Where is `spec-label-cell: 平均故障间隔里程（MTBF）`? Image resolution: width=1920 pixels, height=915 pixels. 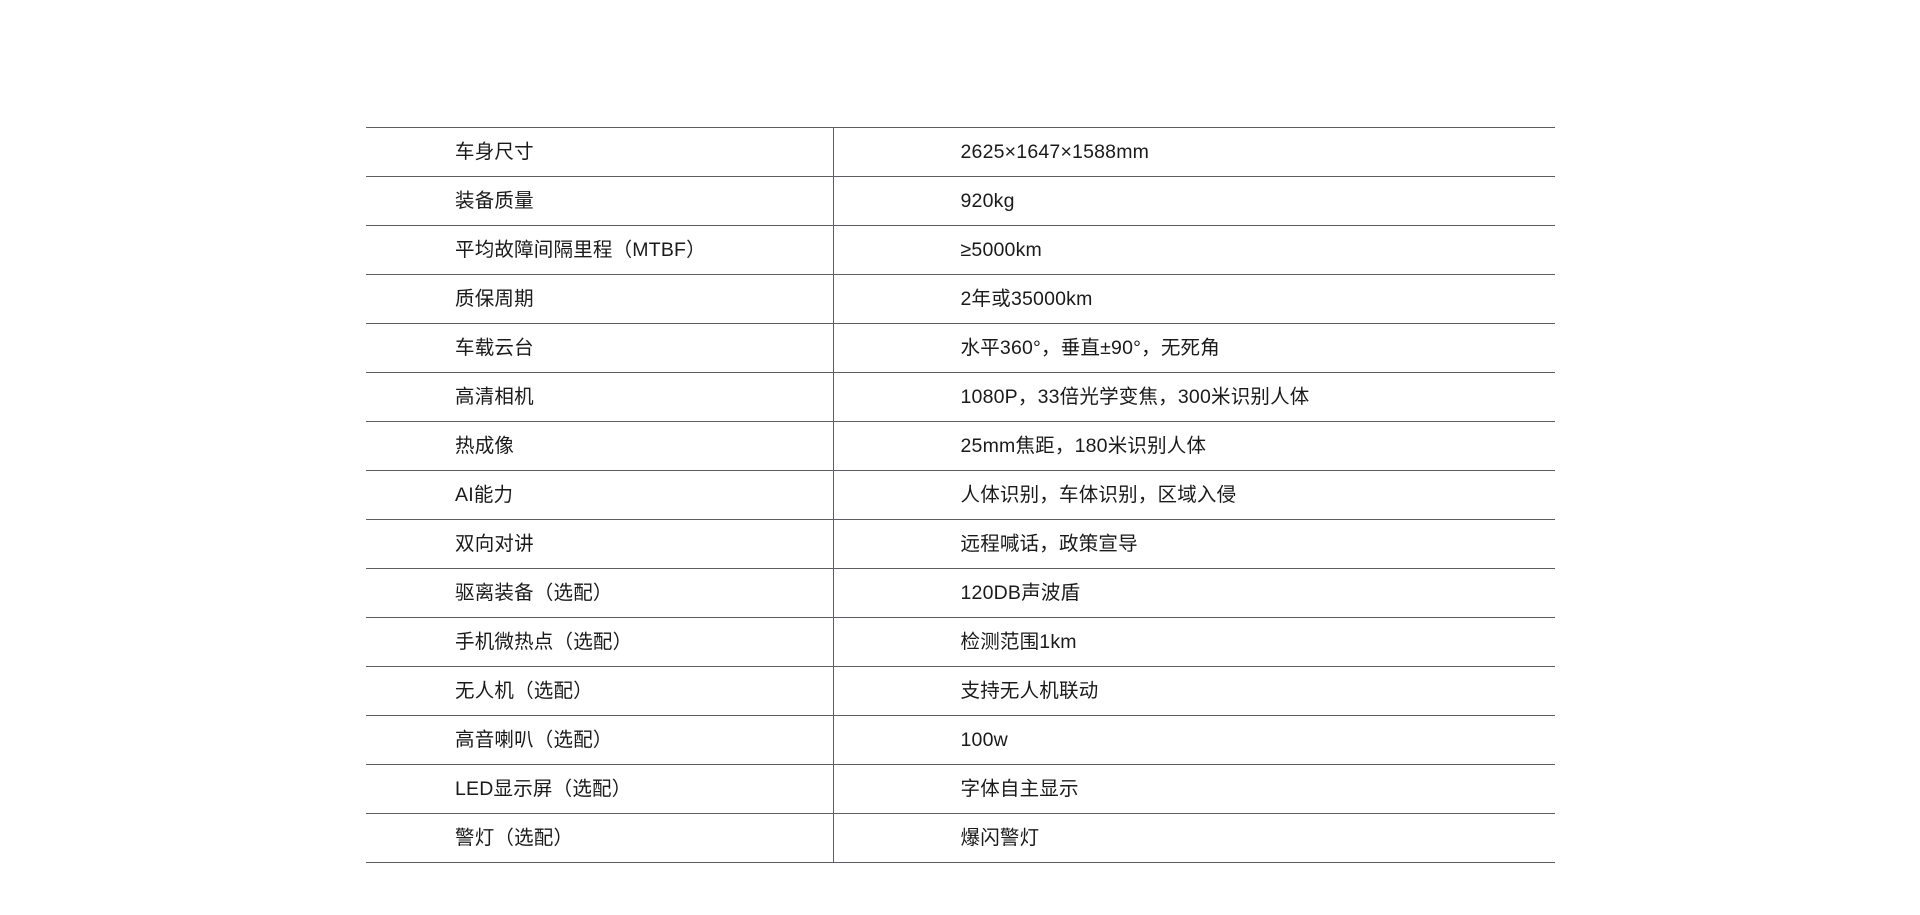
spec-label-cell: 平均故障间隔里程（MTBF） is located at coordinates (600, 250).